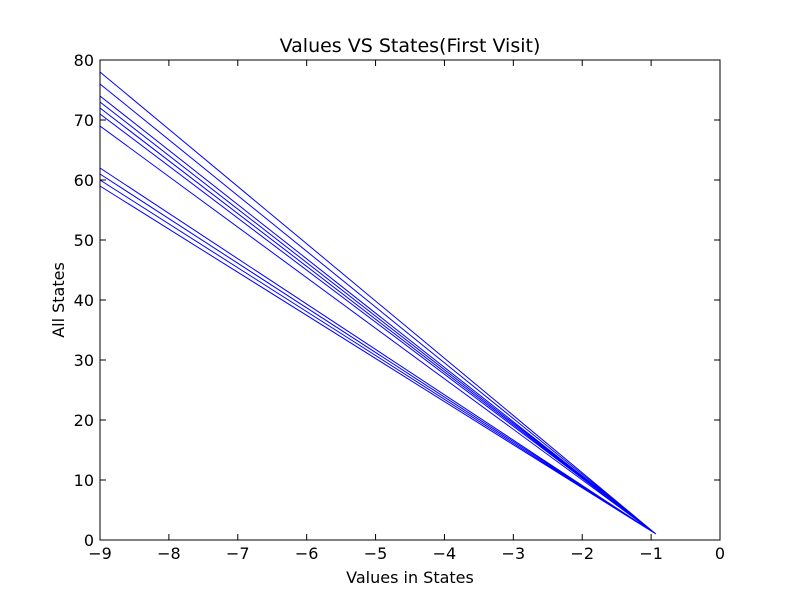 Image resolution: width=800 pixels, height=605 pixels. What do you see at coordinates (307, 553) in the screenshot?
I see `x-tick-label: −6` at bounding box center [307, 553].